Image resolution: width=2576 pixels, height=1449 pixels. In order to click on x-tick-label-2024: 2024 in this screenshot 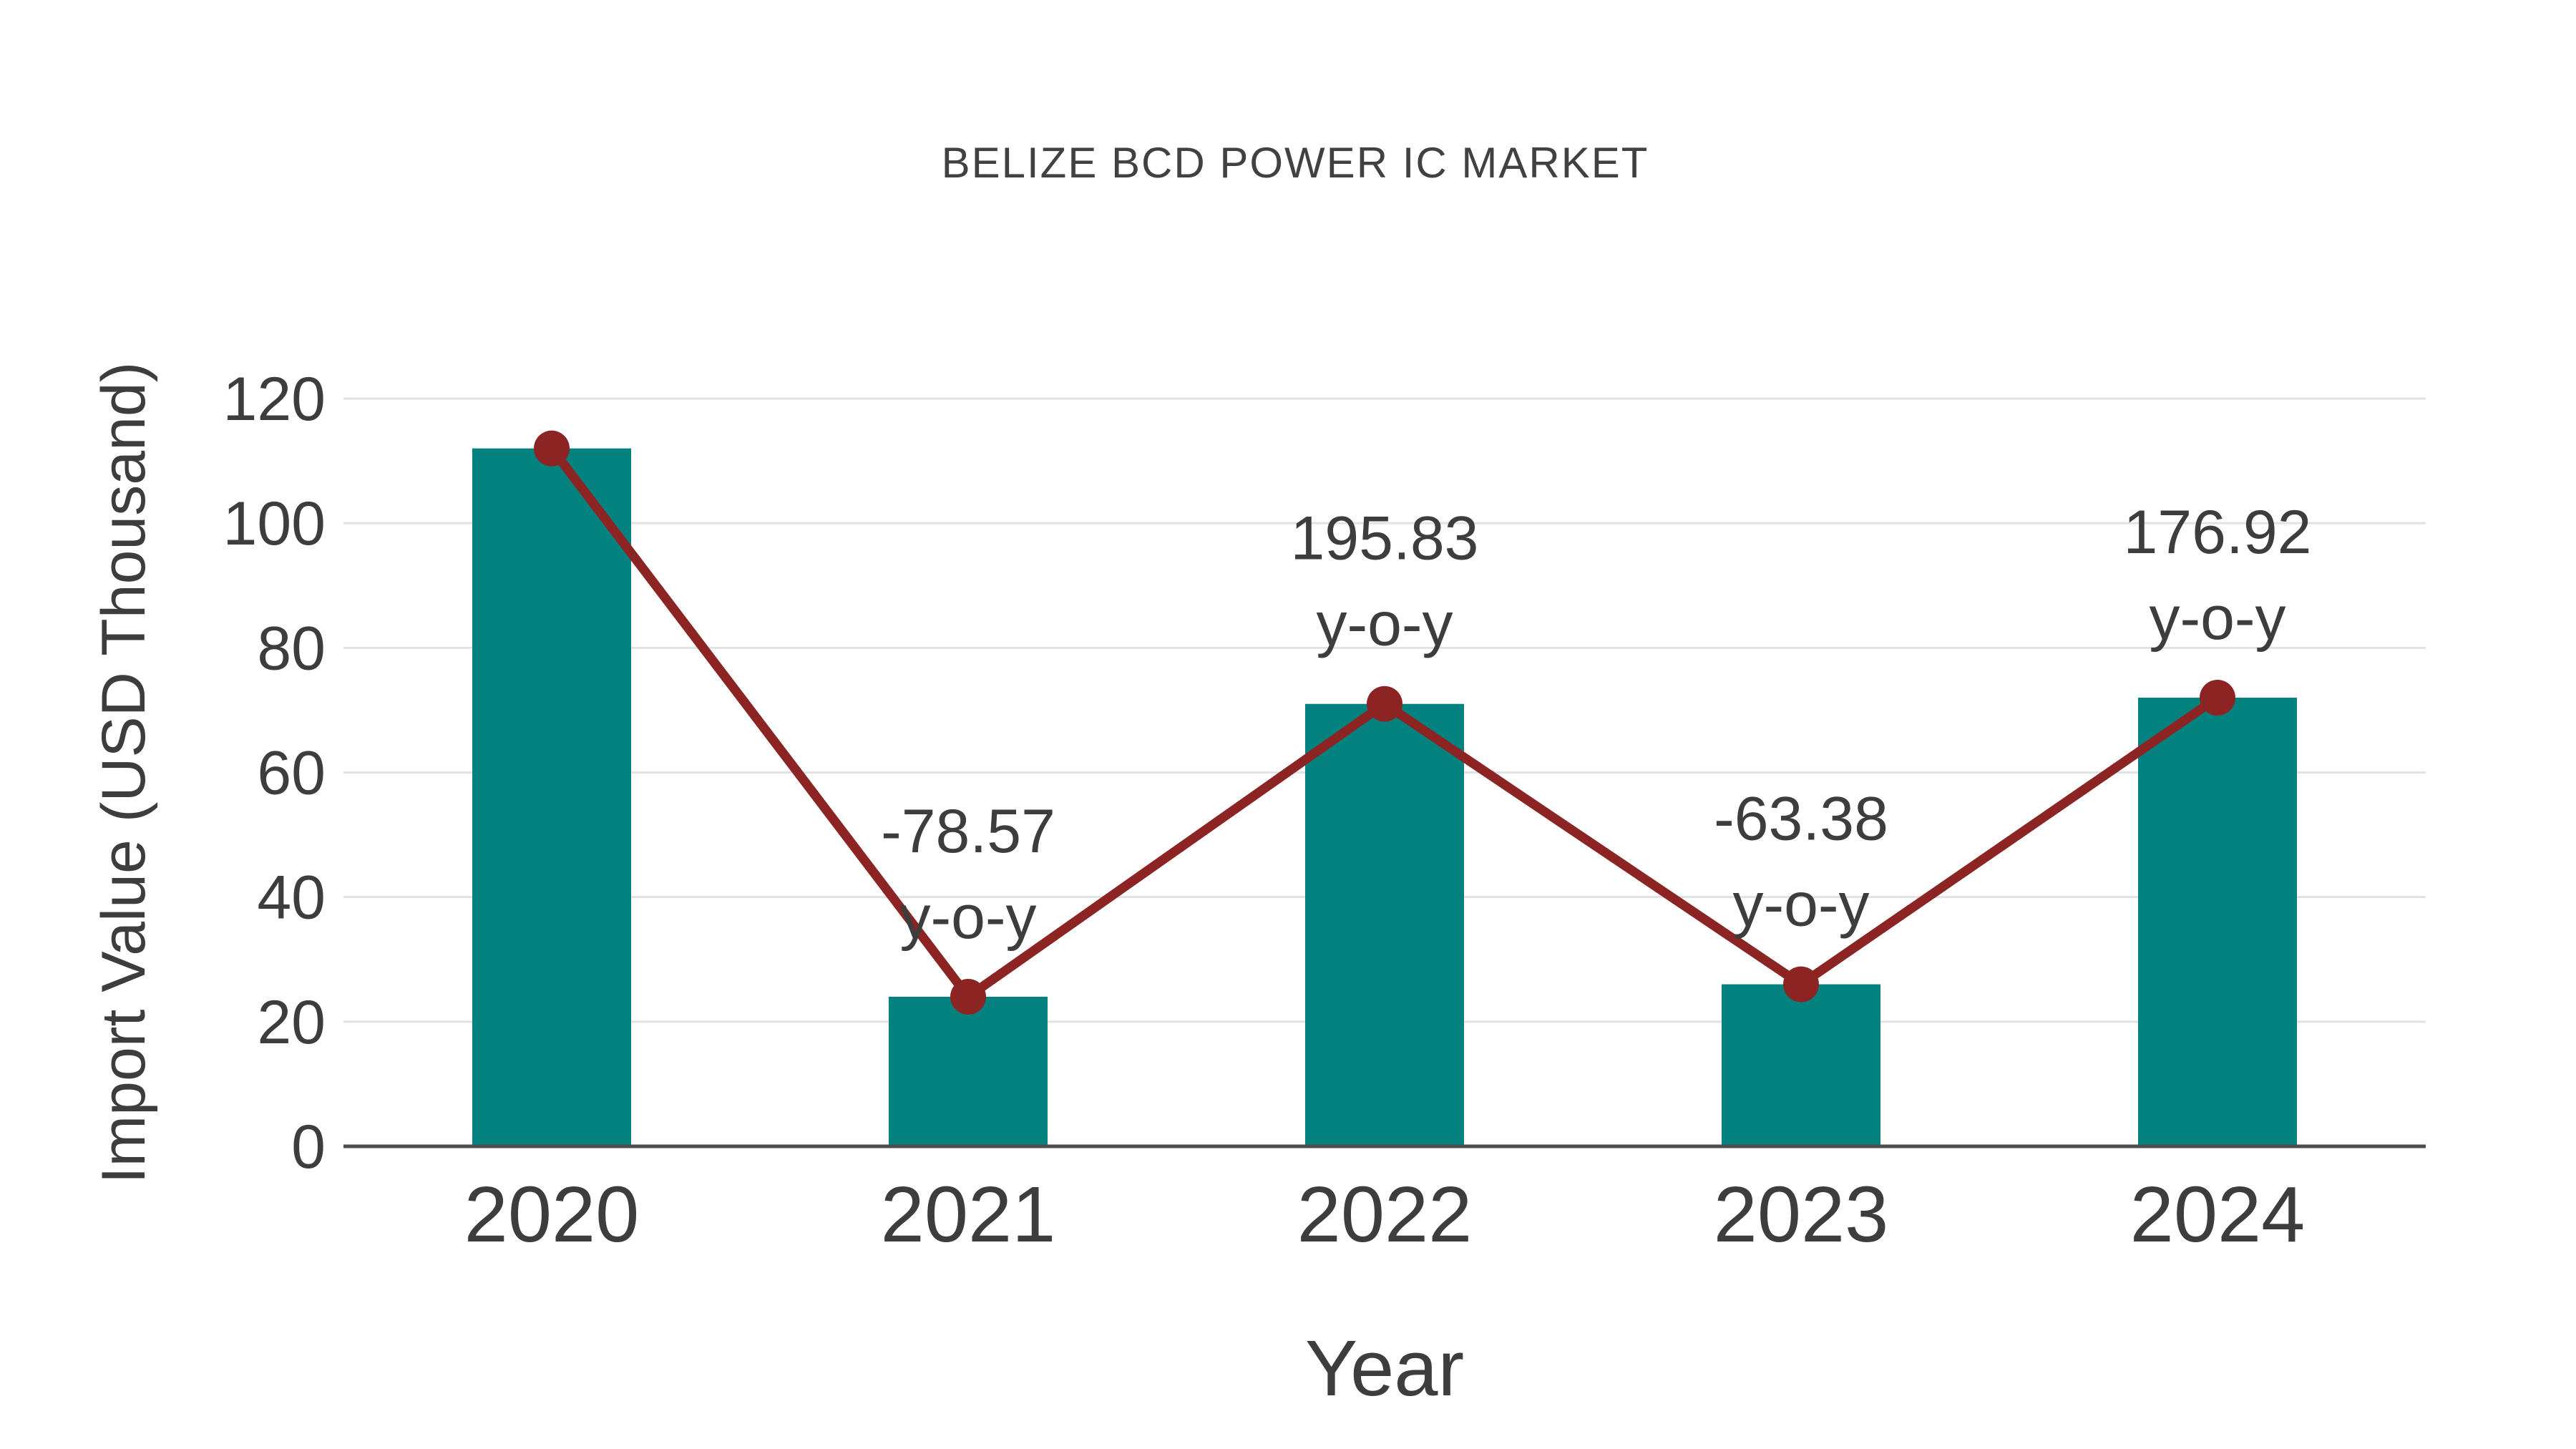, I will do `click(2218, 1215)`.